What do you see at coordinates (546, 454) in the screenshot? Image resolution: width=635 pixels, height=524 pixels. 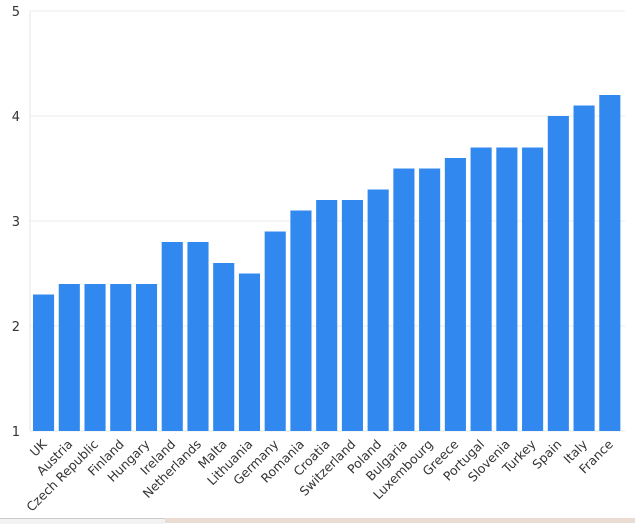 I see `x-tick-label: Spain` at bounding box center [546, 454].